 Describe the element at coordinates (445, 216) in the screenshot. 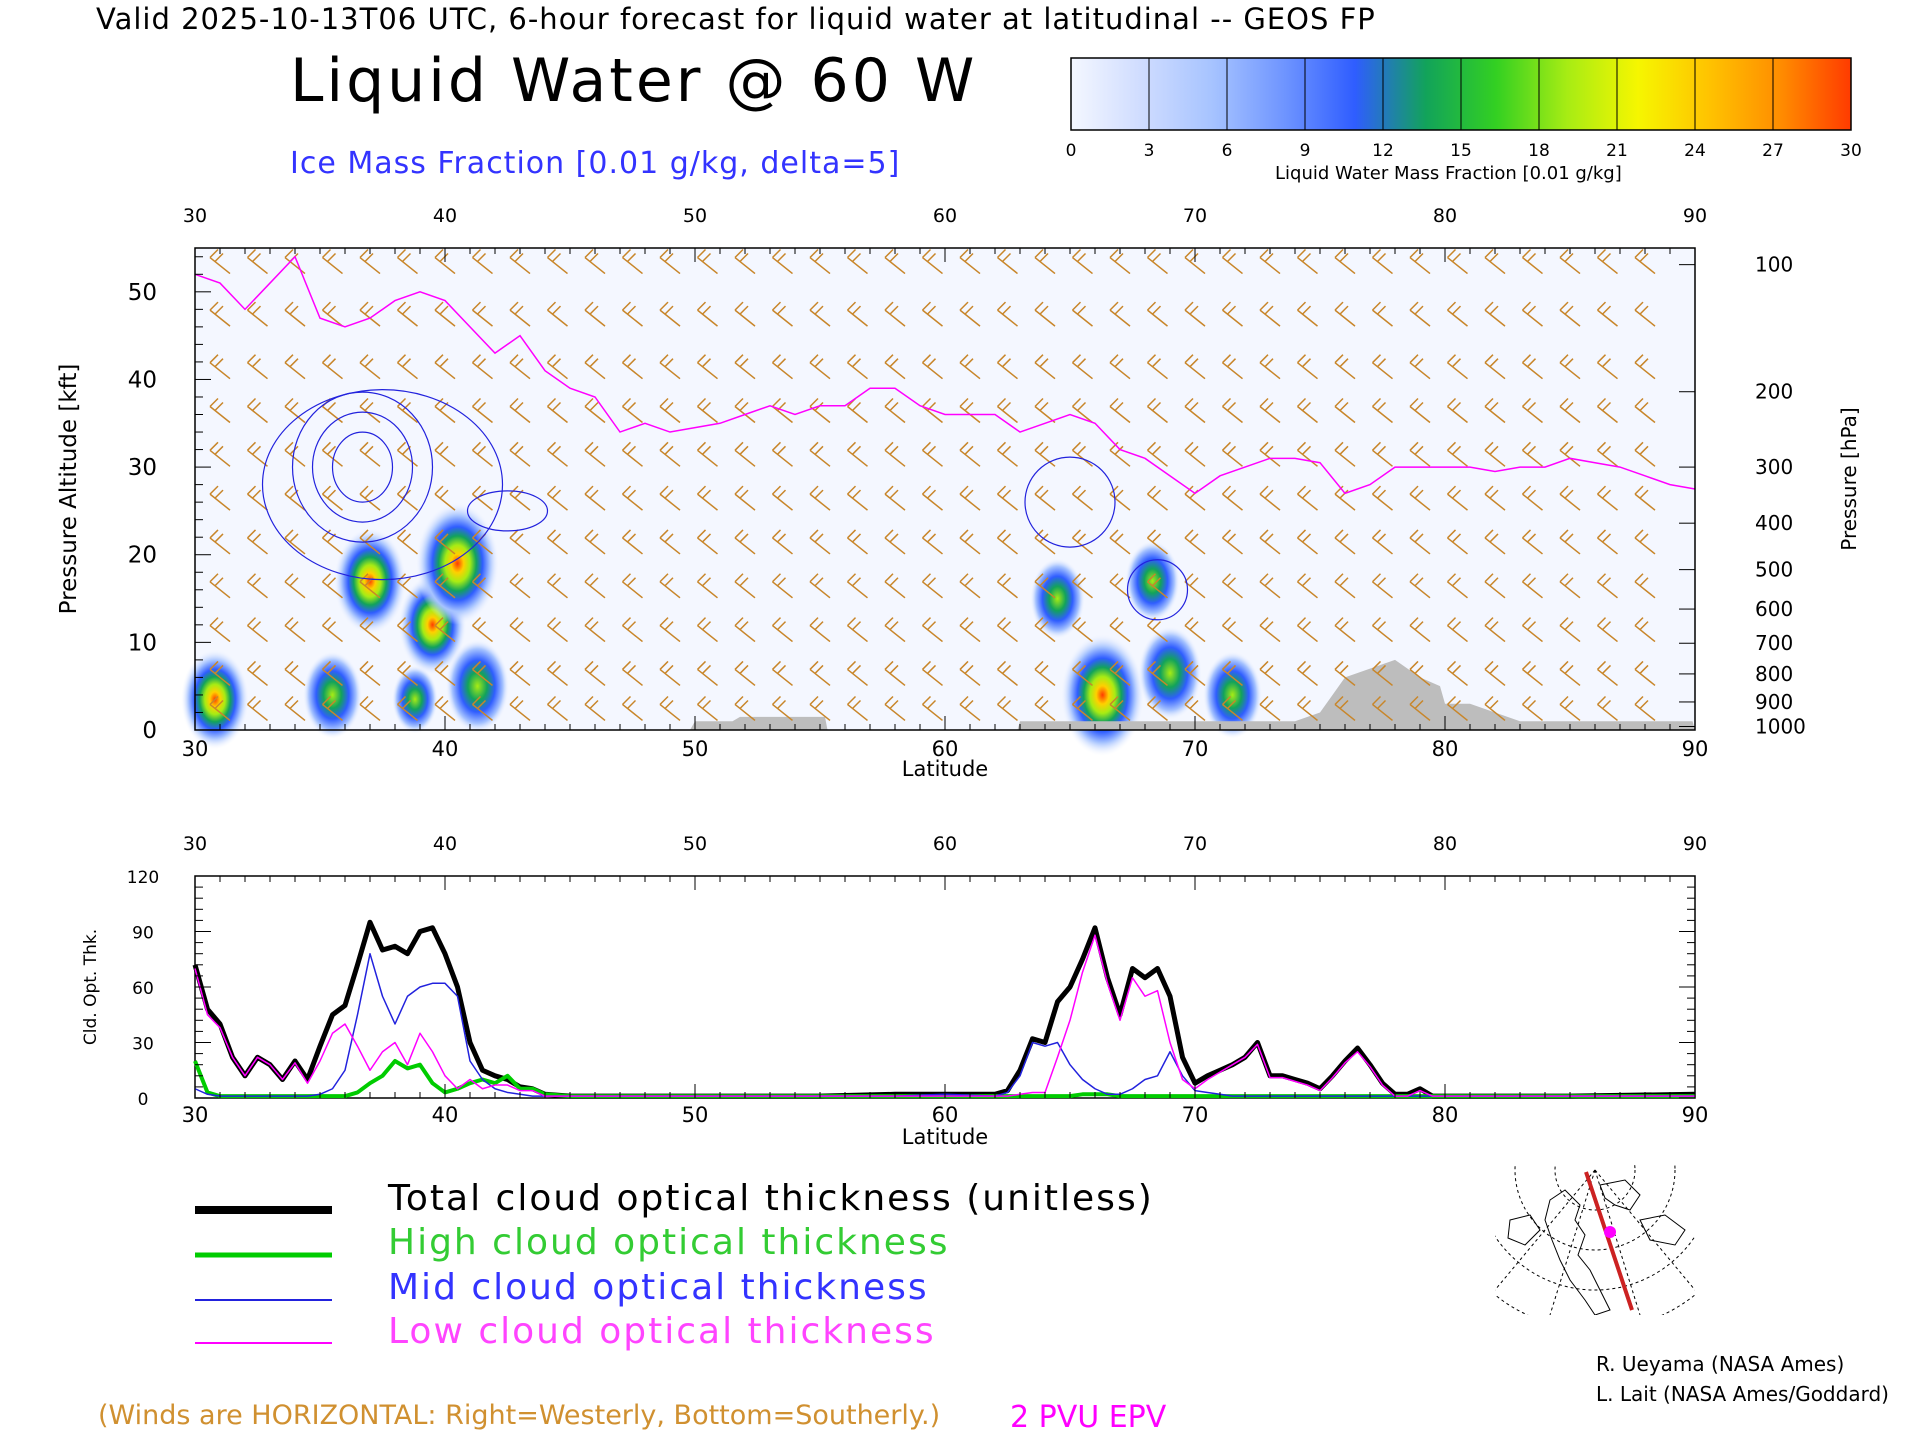

I see `x-tick-label-top: 40` at that location.